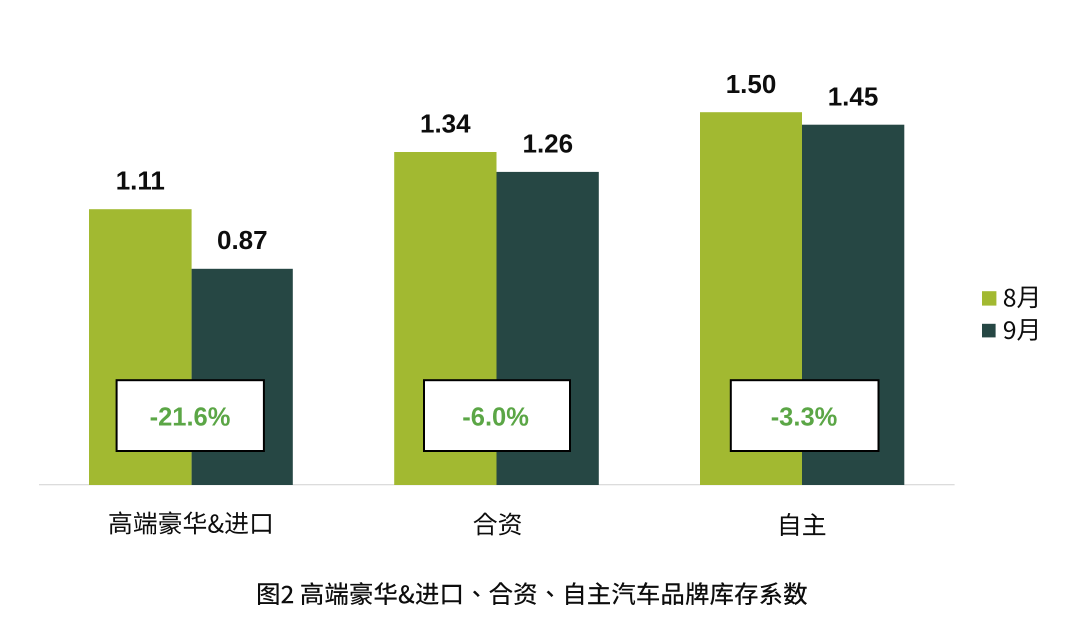  Describe the element at coordinates (445, 124) in the screenshot. I see `svg-text: 1.34` at that location.